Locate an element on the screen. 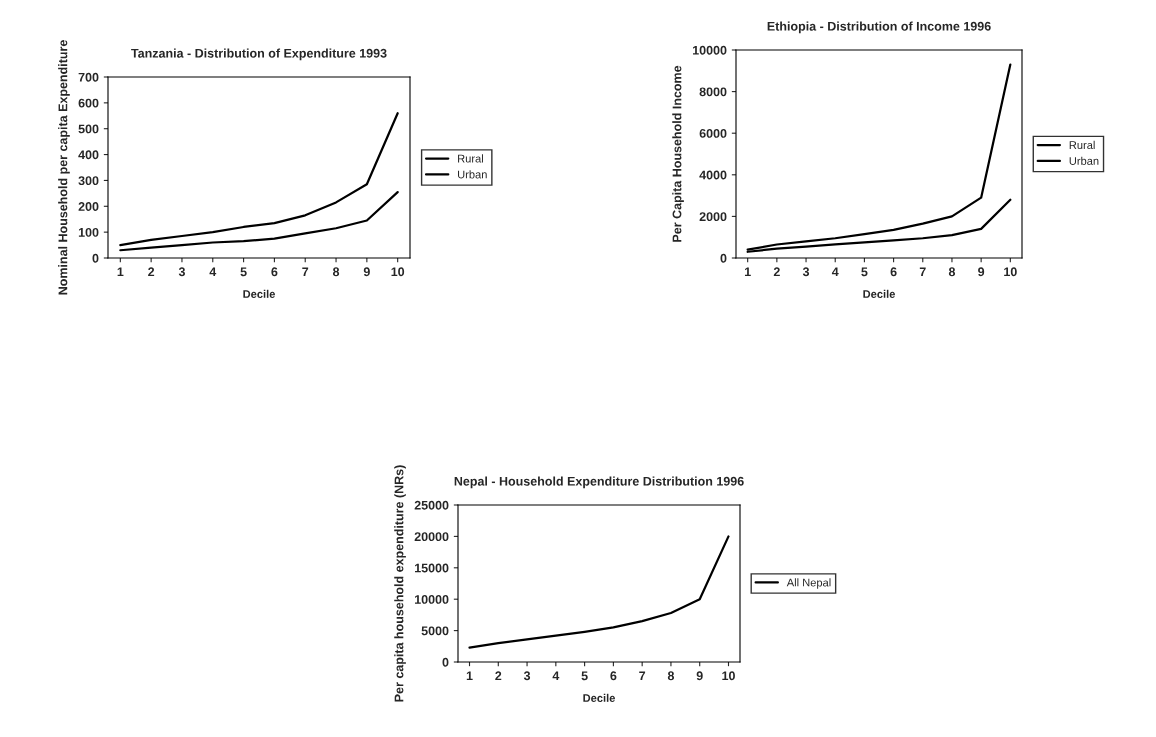 The height and width of the screenshot is (737, 1156). legend-label: All Nepal is located at coordinates (808, 583).